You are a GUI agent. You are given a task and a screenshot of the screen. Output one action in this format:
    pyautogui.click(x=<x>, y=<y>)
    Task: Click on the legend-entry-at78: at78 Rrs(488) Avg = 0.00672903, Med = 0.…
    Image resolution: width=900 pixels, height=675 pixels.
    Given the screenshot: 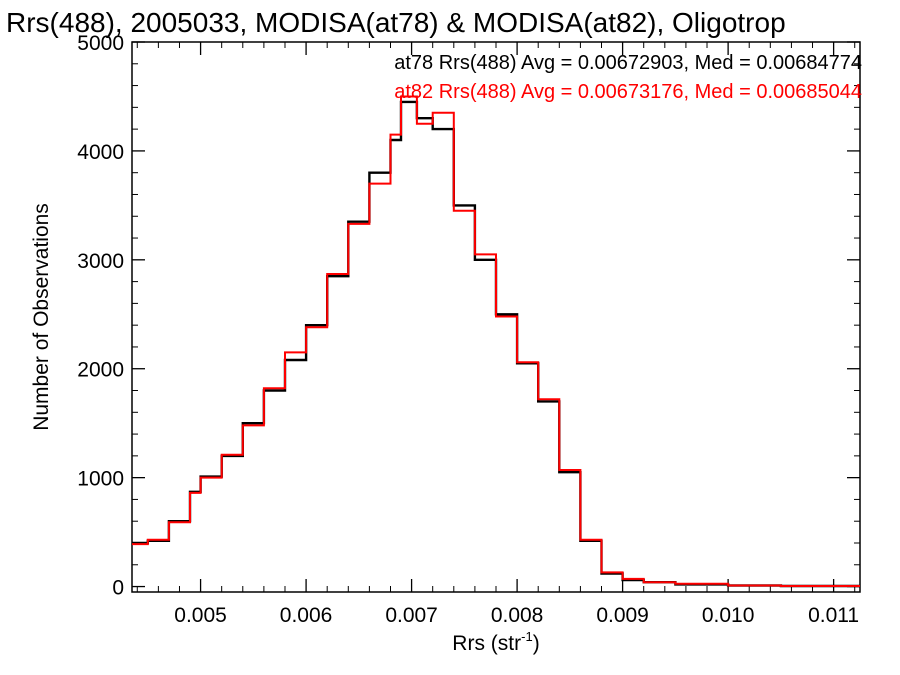 What is the action you would take?
    pyautogui.click(x=628, y=63)
    